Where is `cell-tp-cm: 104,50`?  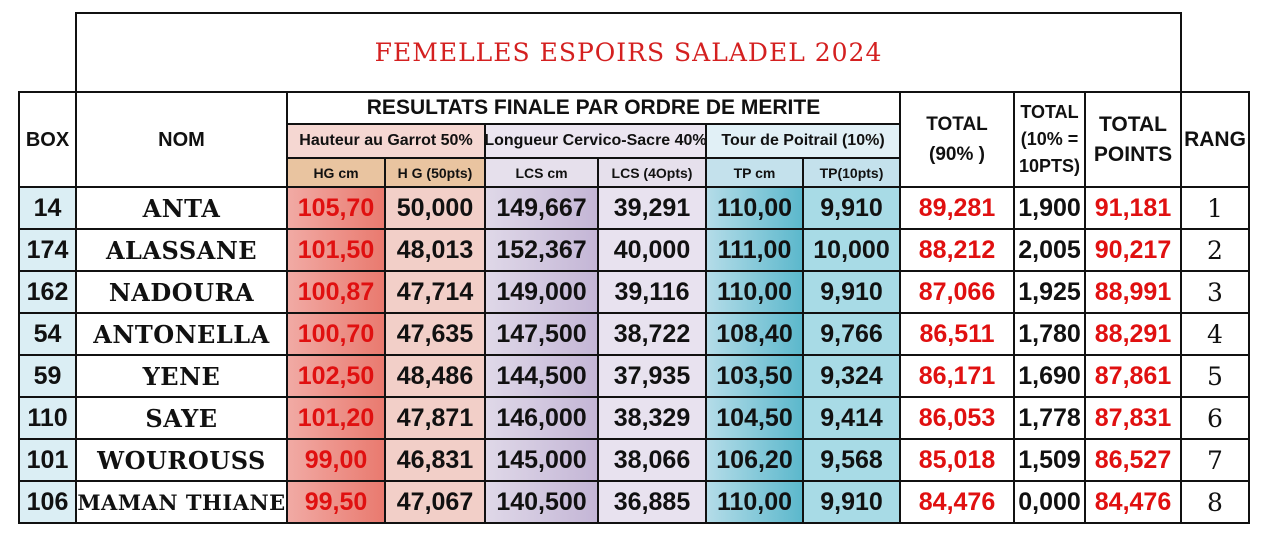 cell-tp-cm: 104,50 is located at coordinates (754, 418).